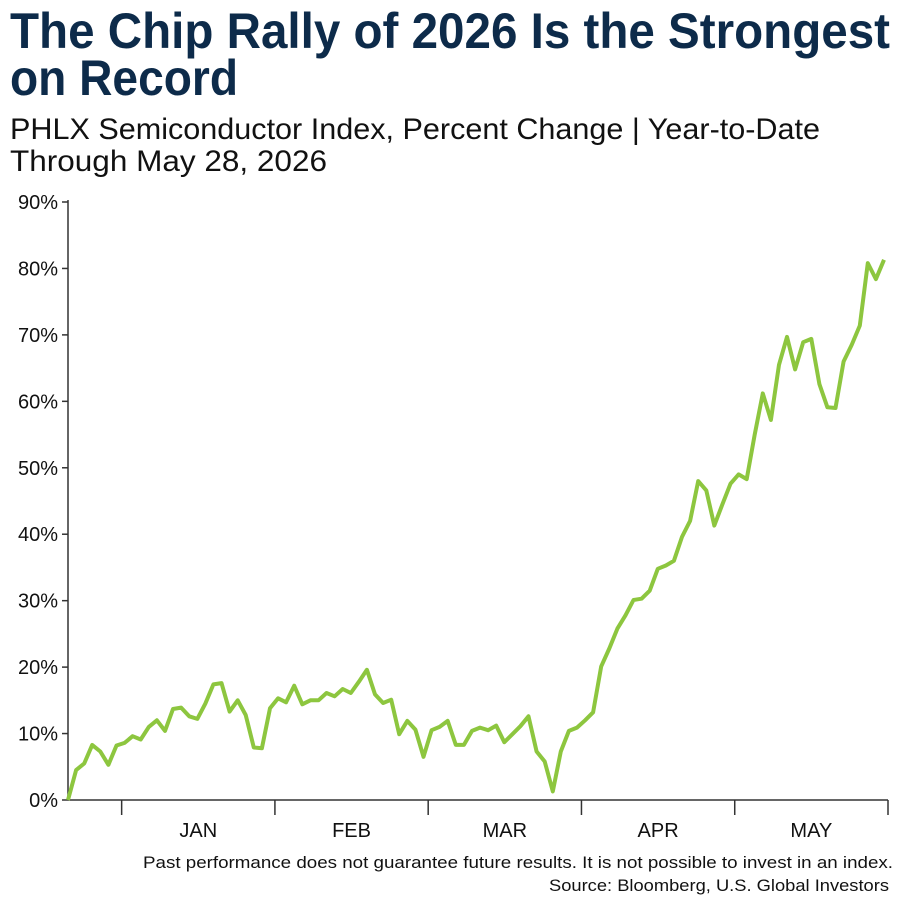 Image resolution: width=900 pixels, height=900 pixels. I want to click on chart-subtitle: Through May 28, 2026, so click(168, 161).